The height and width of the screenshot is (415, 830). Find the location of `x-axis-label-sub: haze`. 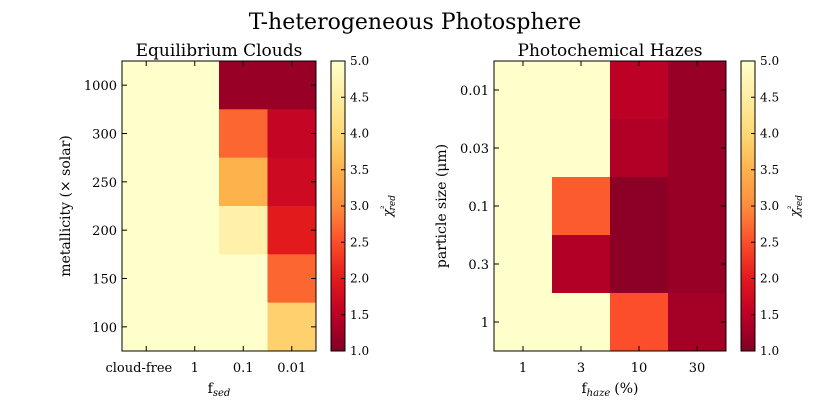

x-axis-label-sub: haze is located at coordinates (599, 393).